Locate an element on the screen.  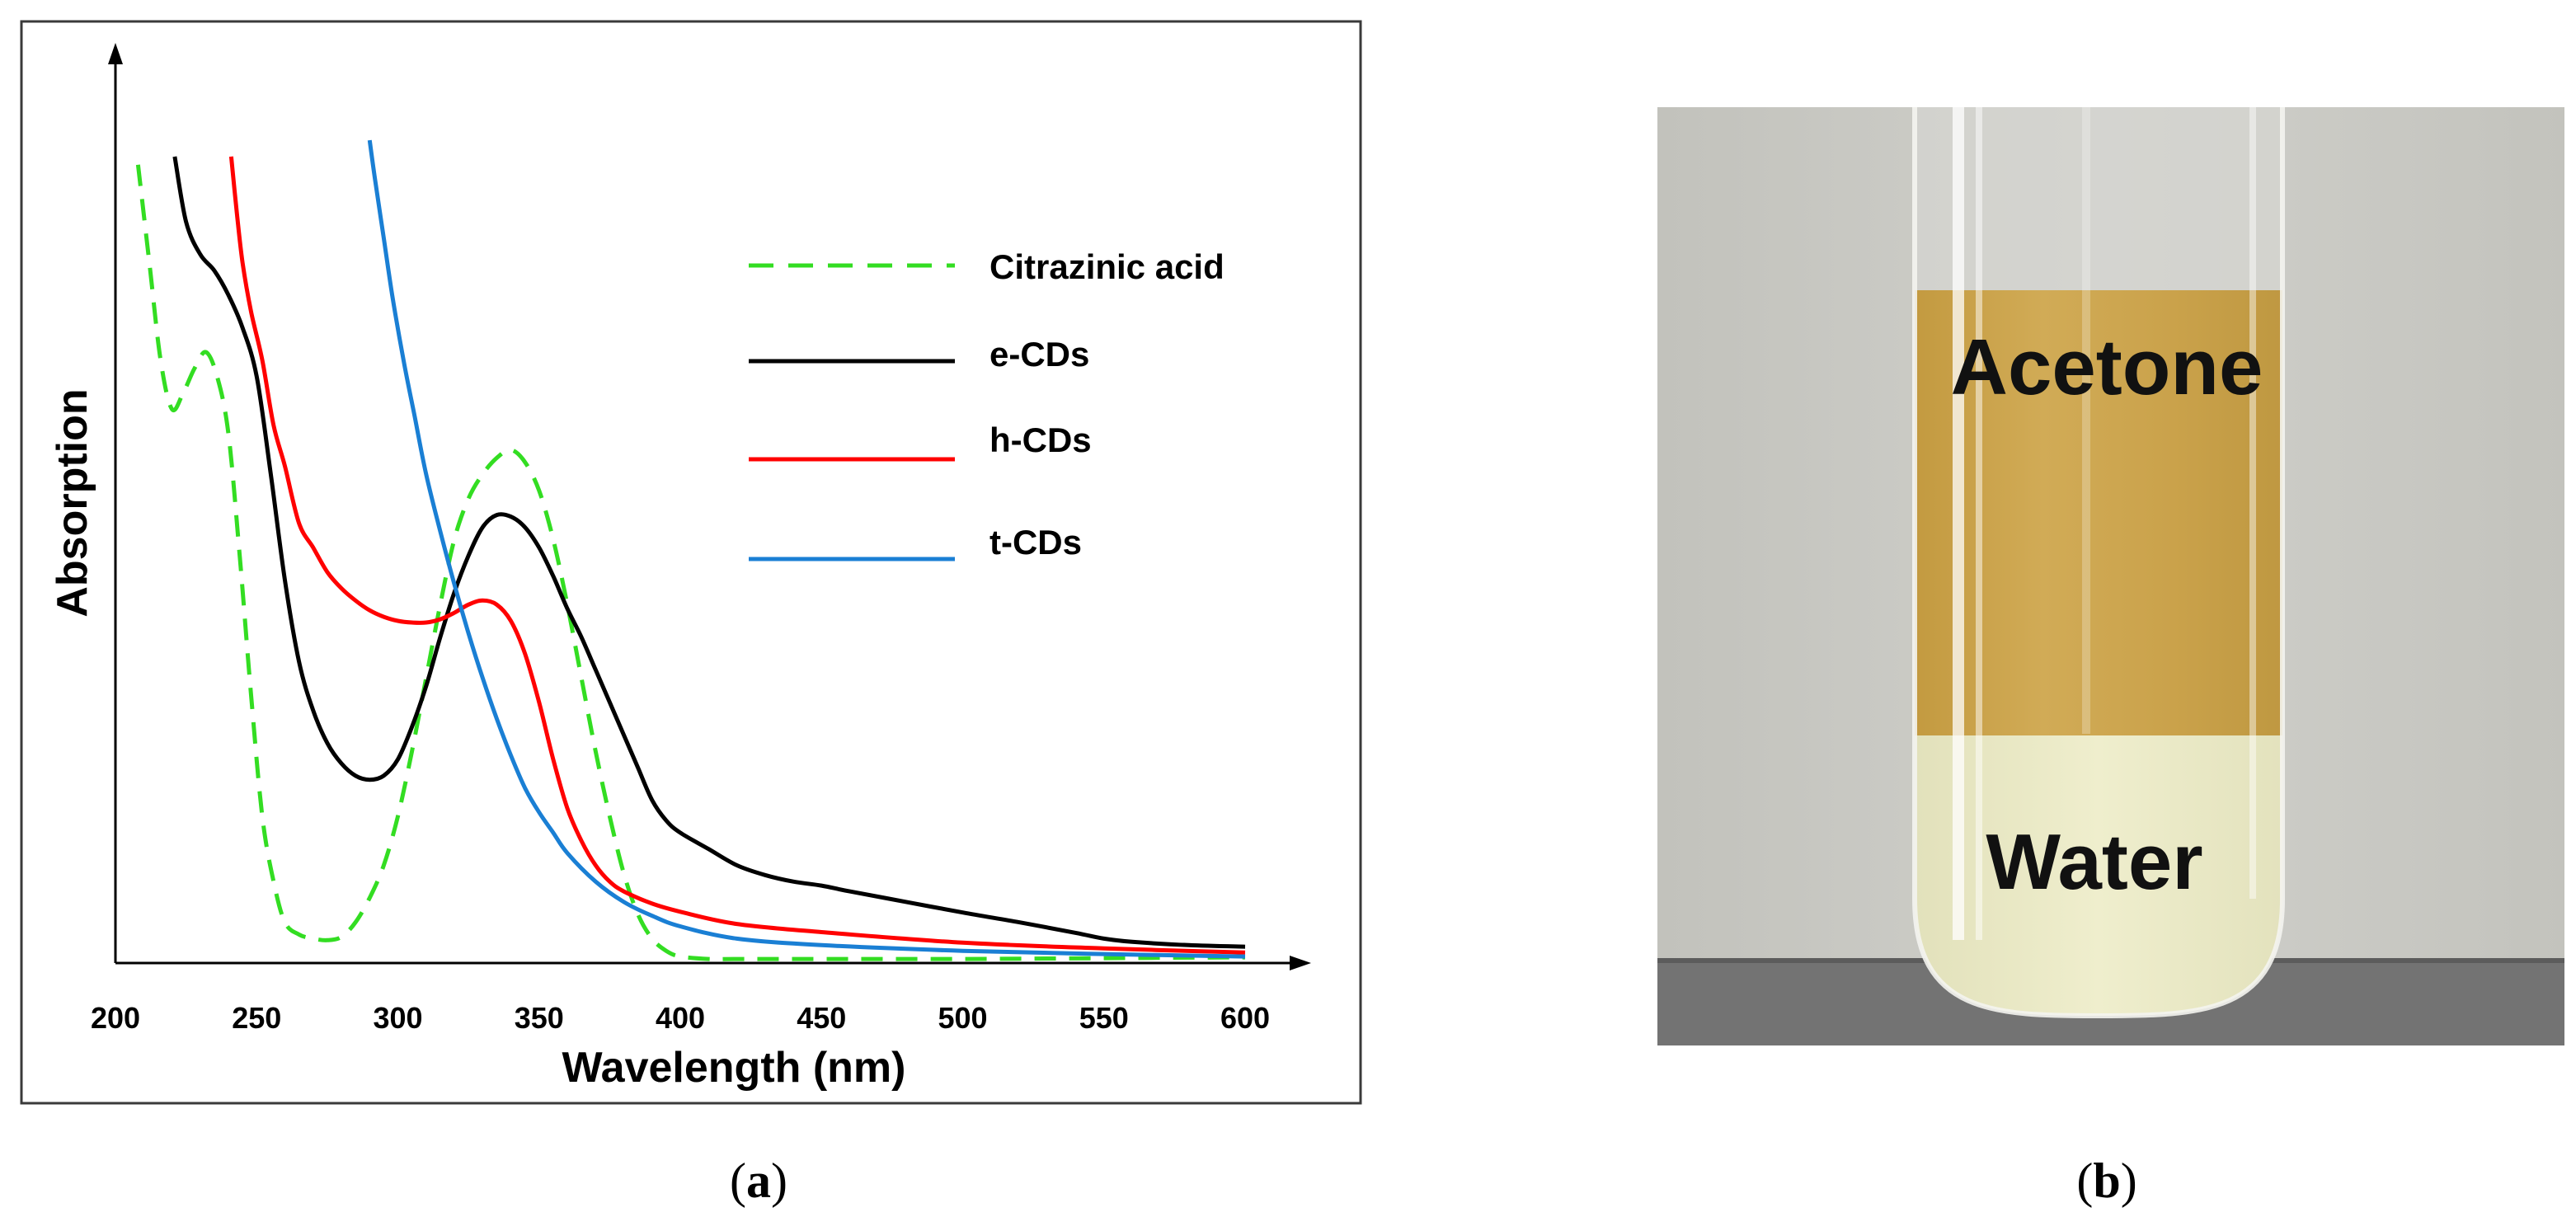
x-axis-arrowhead is located at coordinates (1300, 963).